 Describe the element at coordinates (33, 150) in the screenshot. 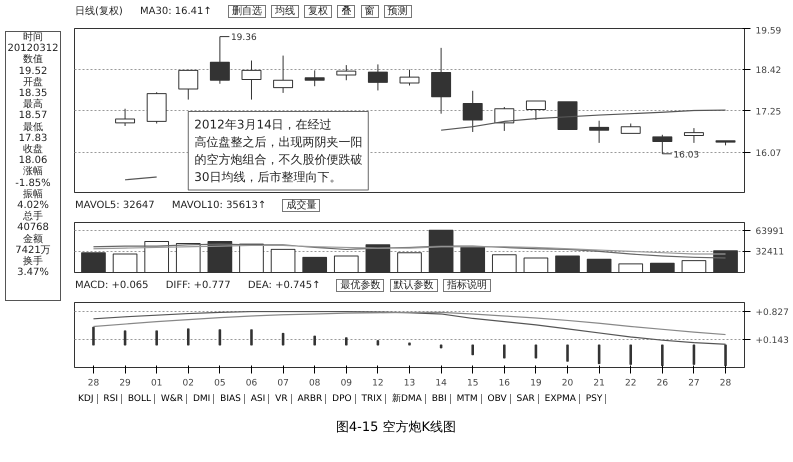

I see `text: 收盘` at that location.